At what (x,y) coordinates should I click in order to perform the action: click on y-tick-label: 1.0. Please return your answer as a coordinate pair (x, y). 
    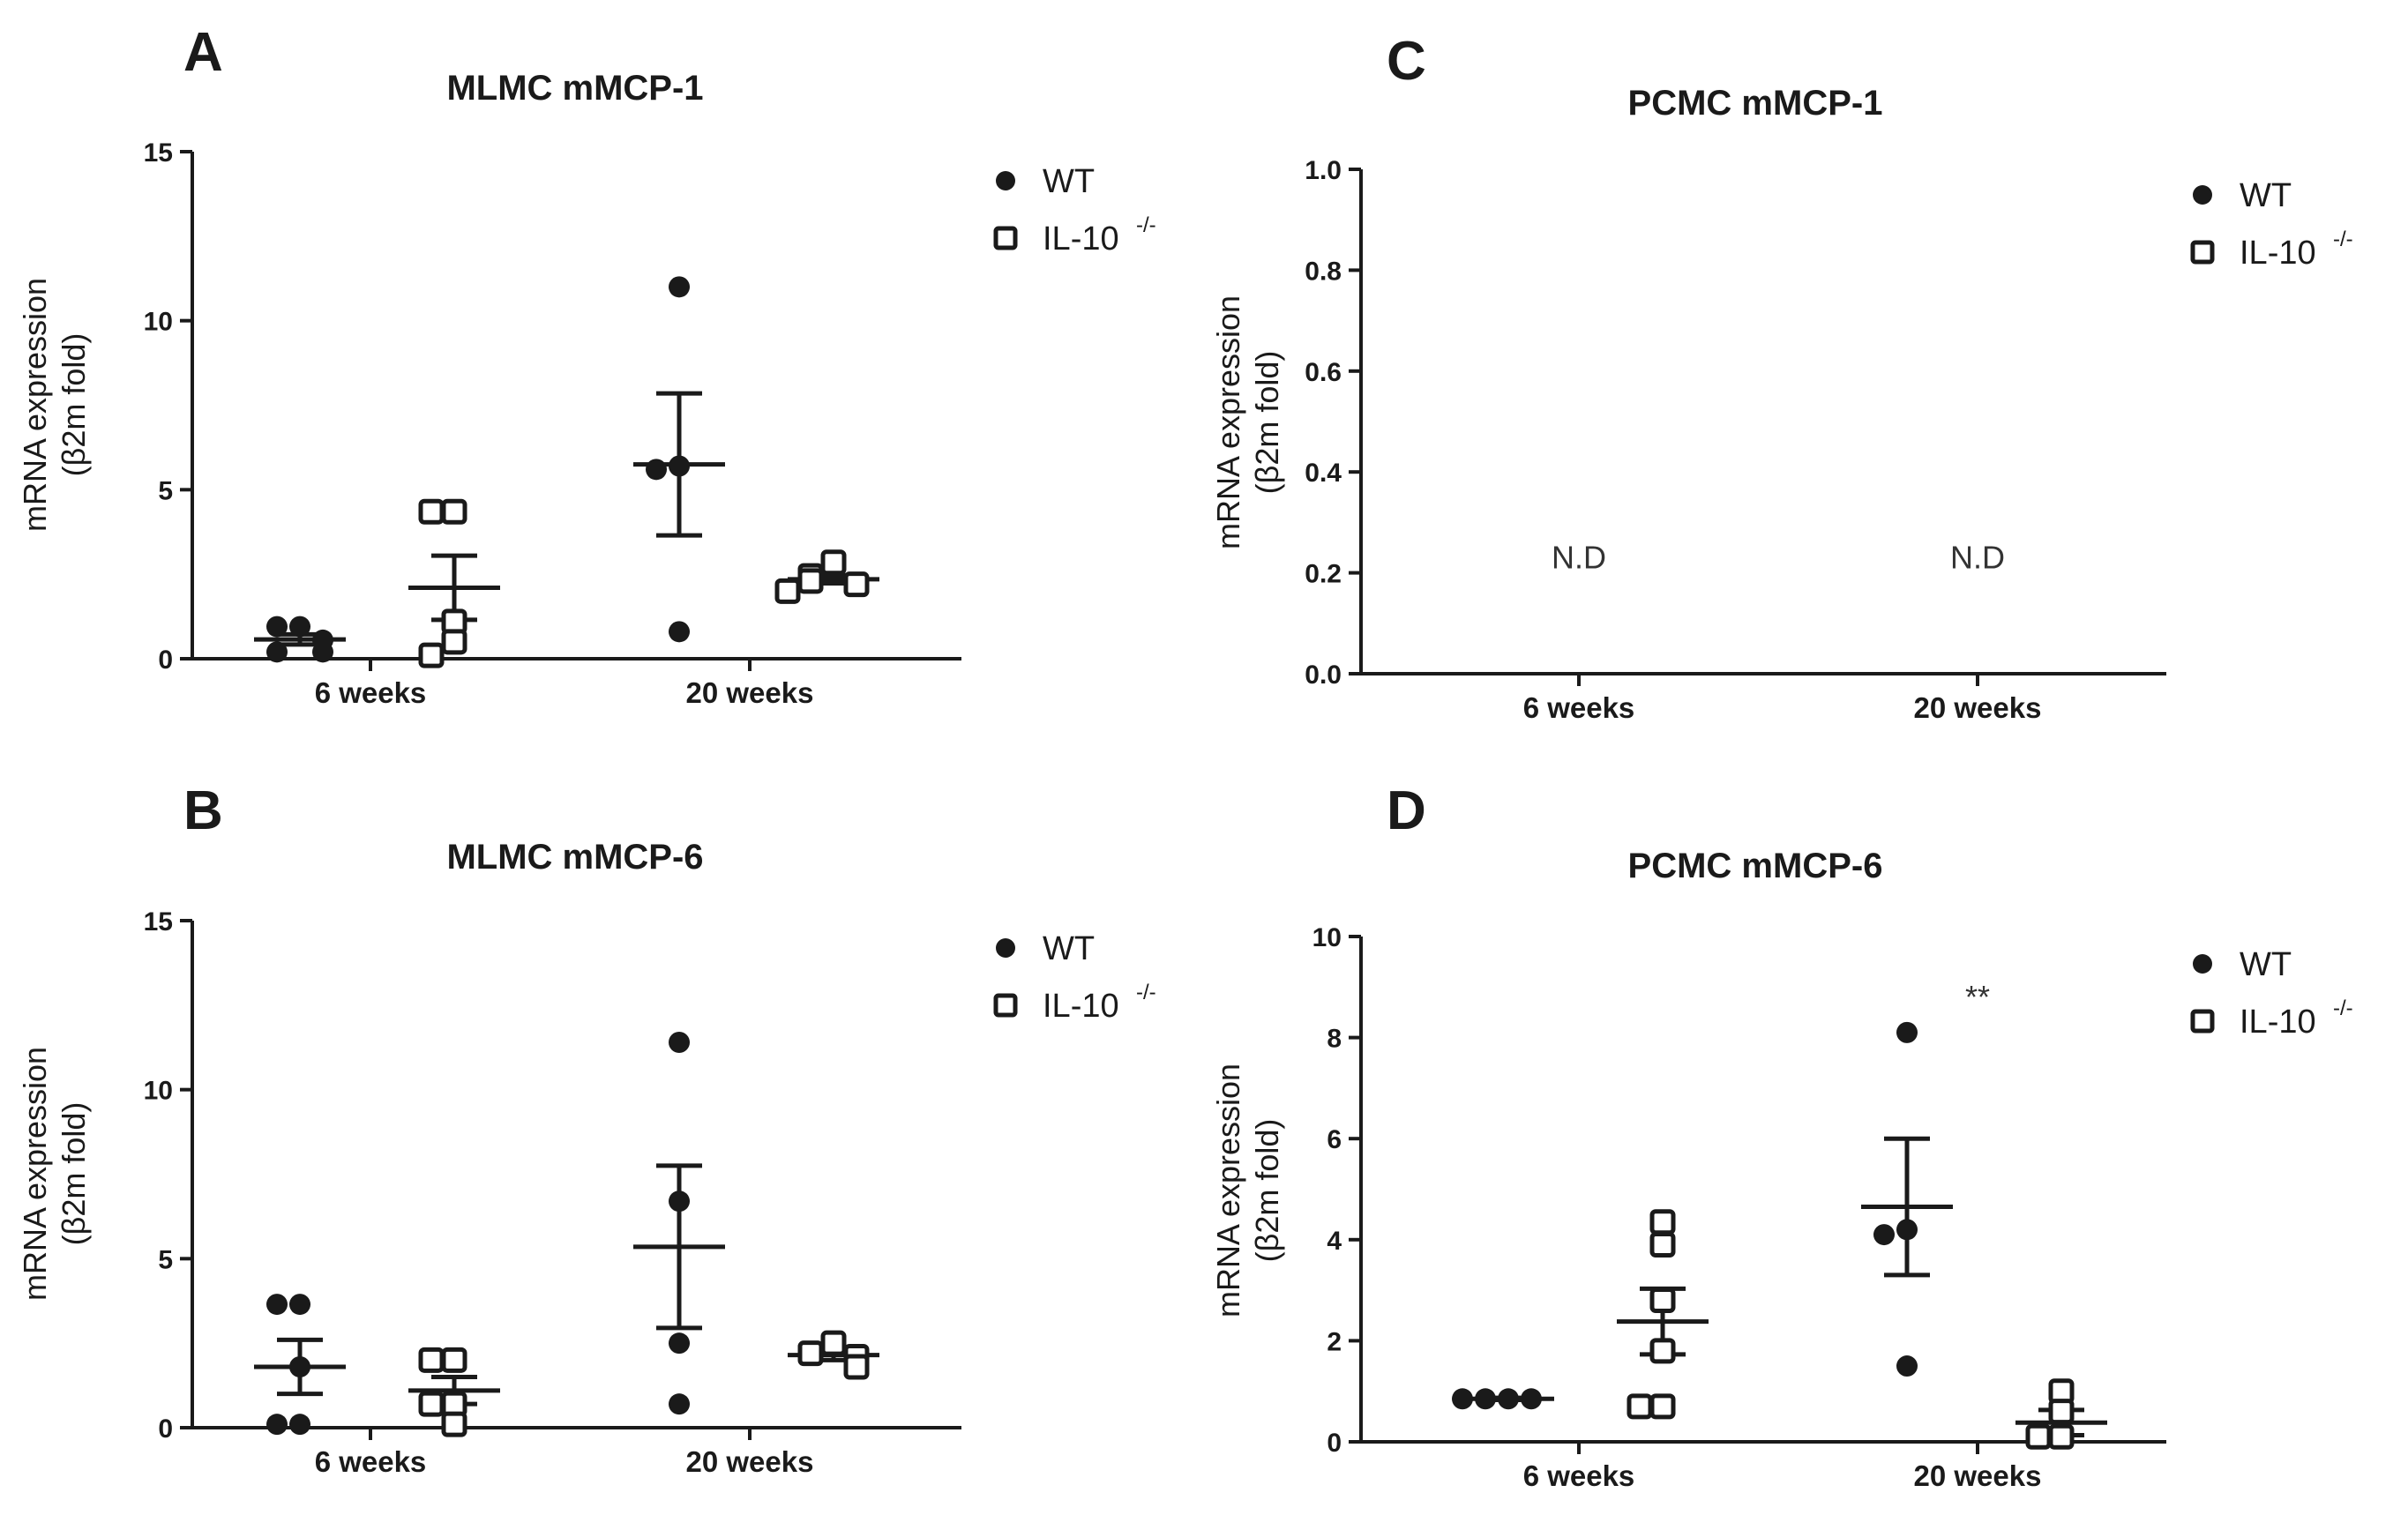
    Looking at the image, I should click on (1323, 171).